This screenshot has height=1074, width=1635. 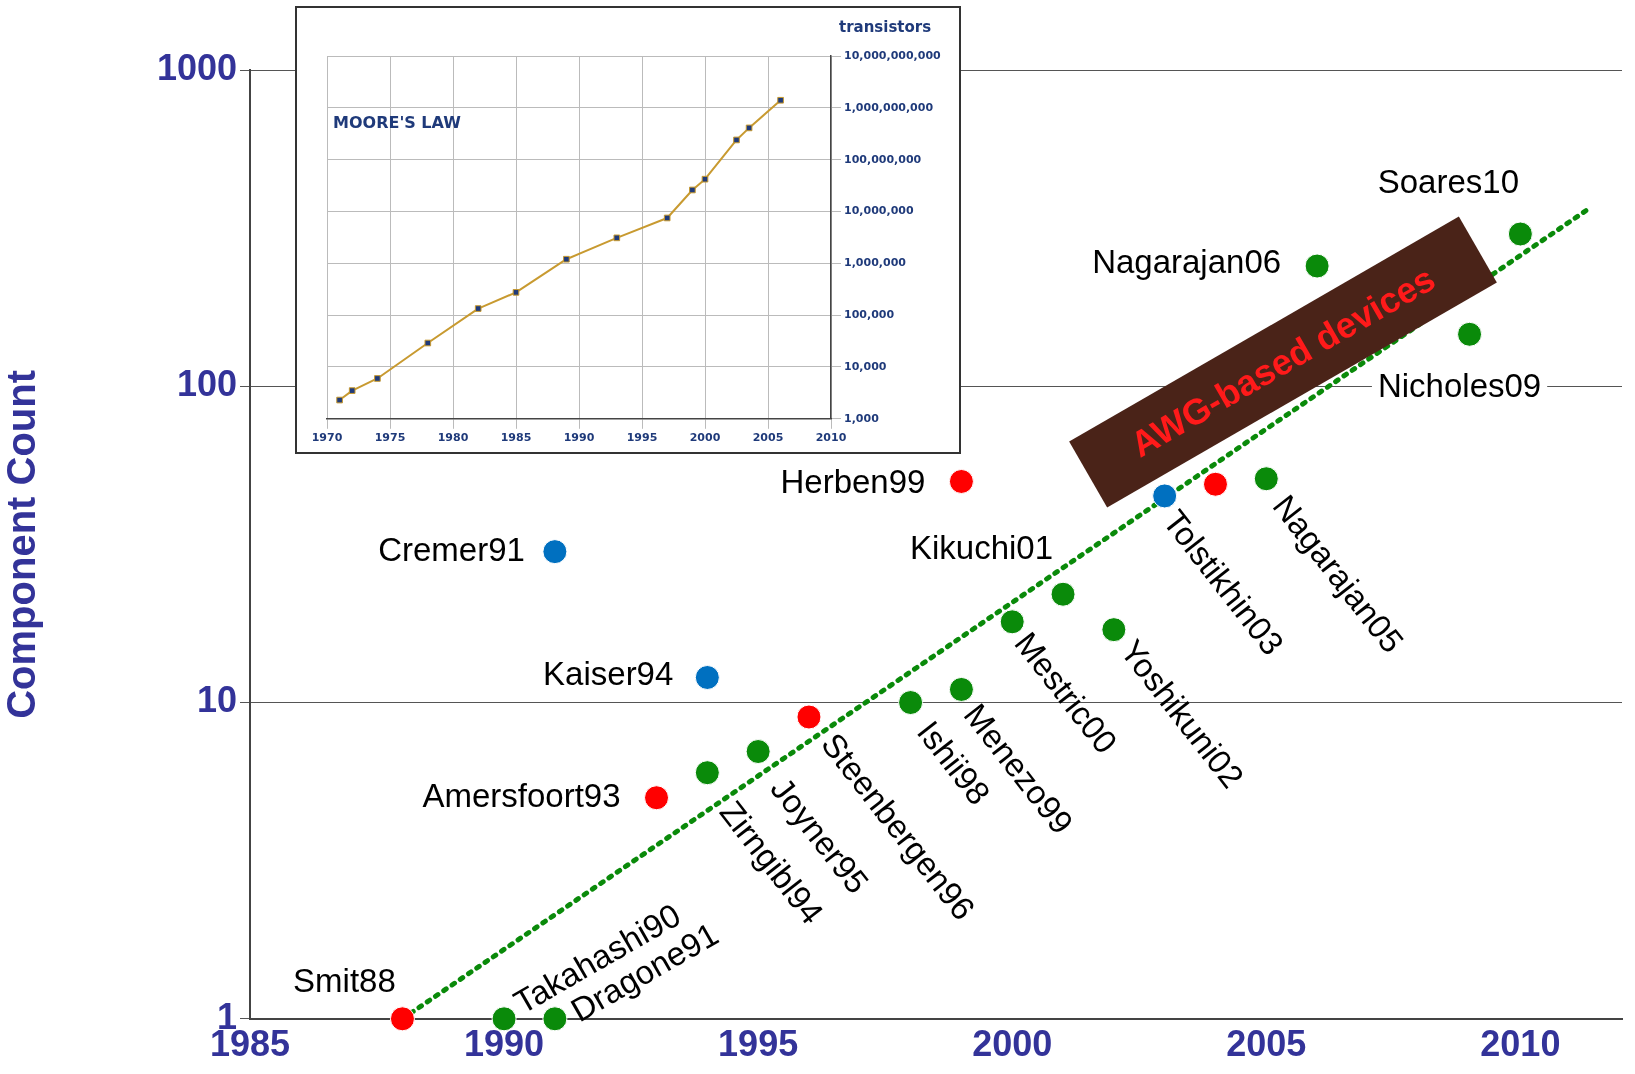 What do you see at coordinates (390, 438) in the screenshot?
I see `x-tick-label: 1975` at bounding box center [390, 438].